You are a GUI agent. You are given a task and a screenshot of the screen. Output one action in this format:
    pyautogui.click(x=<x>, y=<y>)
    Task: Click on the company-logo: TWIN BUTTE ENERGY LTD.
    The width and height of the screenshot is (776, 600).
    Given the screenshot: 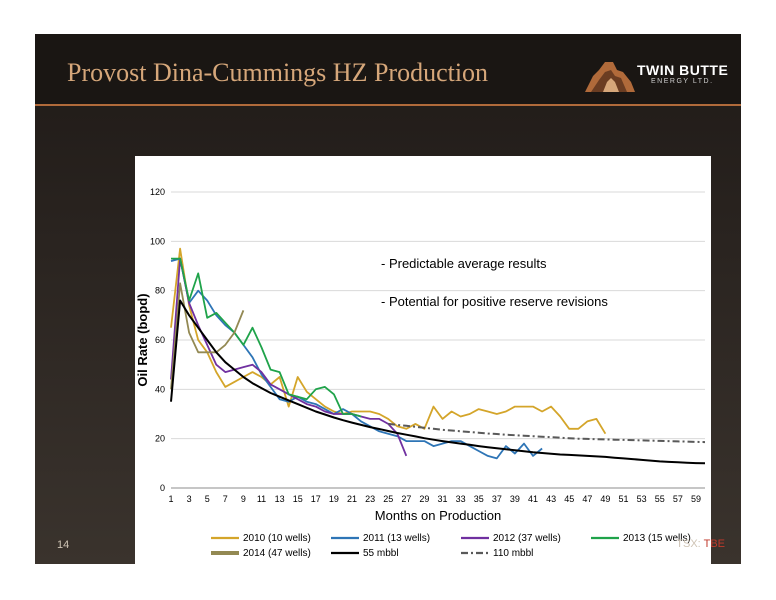 What is the action you would take?
    pyautogui.click(x=658, y=76)
    